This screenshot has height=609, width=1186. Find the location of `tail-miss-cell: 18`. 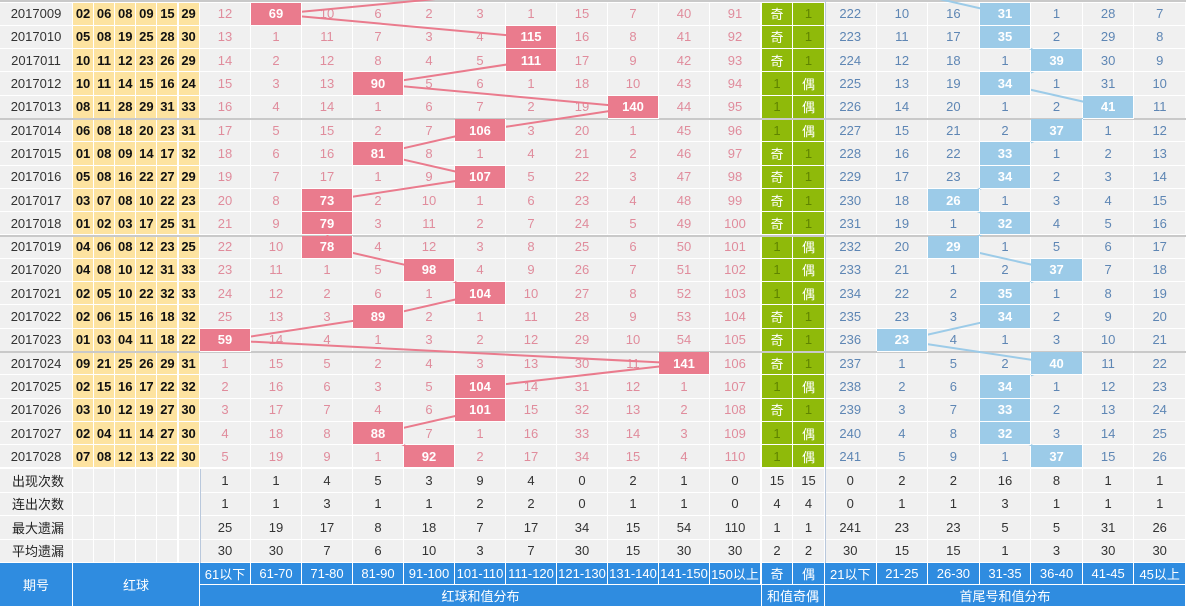

tail-miss-cell: 18 is located at coordinates (954, 61).